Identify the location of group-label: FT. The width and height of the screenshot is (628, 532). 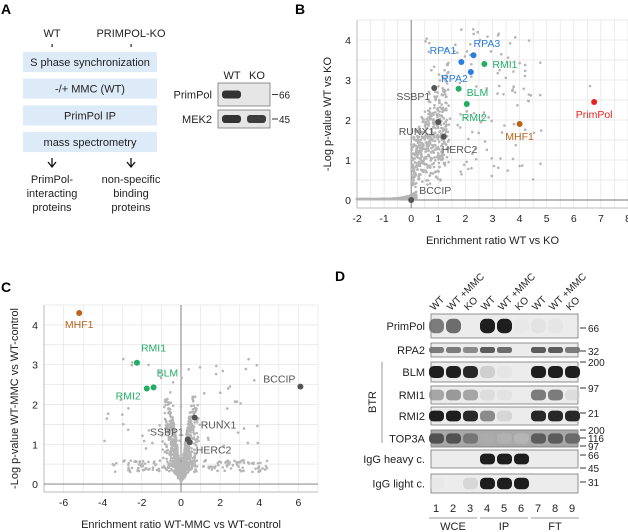
(555, 526).